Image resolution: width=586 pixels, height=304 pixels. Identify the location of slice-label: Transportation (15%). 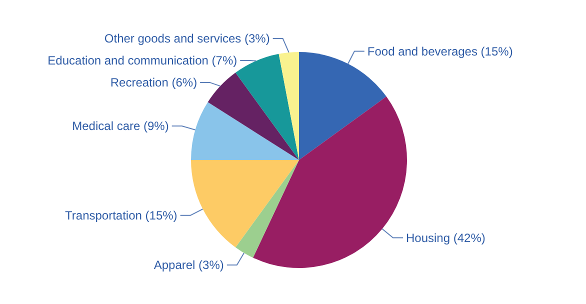
(121, 215).